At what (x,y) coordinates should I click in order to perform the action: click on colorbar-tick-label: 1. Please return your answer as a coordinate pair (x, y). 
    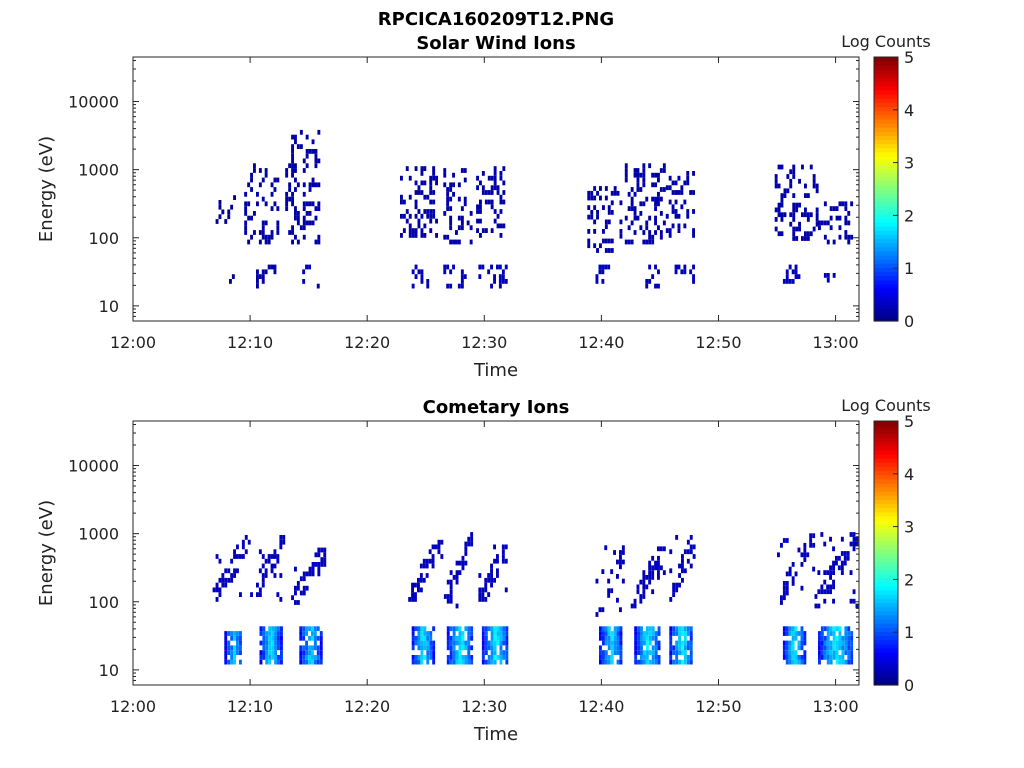
    Looking at the image, I should click on (909, 268).